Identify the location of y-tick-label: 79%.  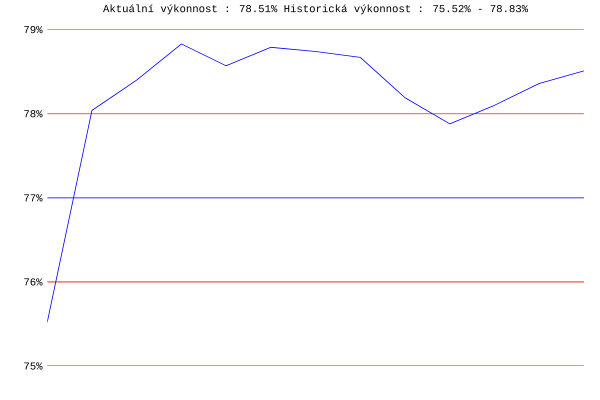
(33, 30).